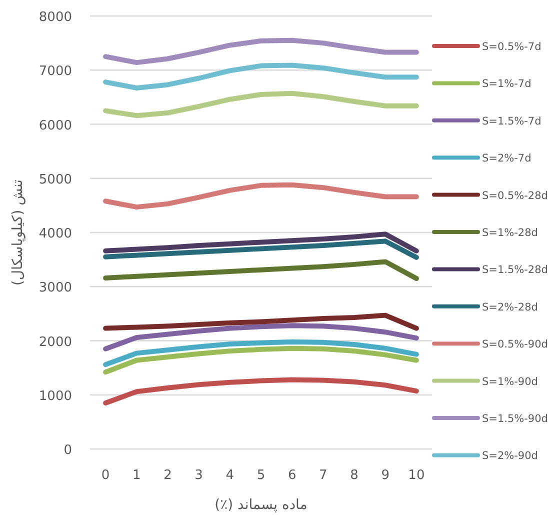 The width and height of the screenshot is (560, 515). I want to click on legend-label: S=1.5%-7d, so click(512, 121).